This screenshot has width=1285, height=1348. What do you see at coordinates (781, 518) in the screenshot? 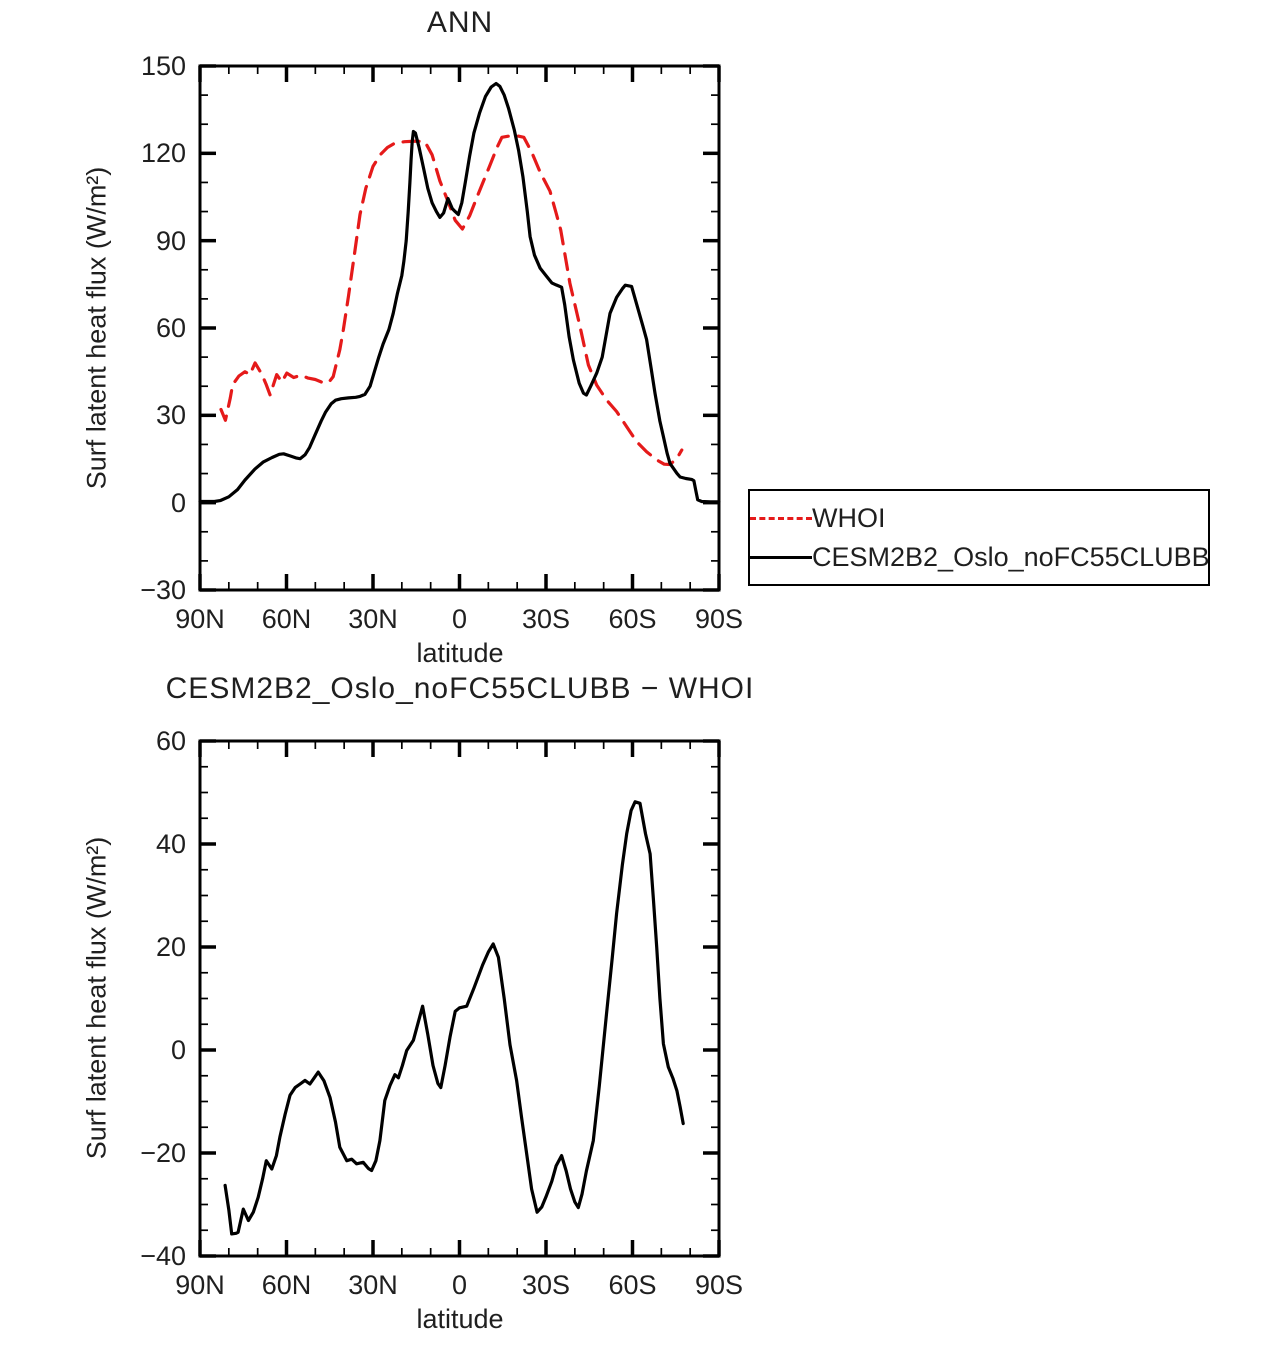
I see `whoi-line-sample` at bounding box center [781, 518].